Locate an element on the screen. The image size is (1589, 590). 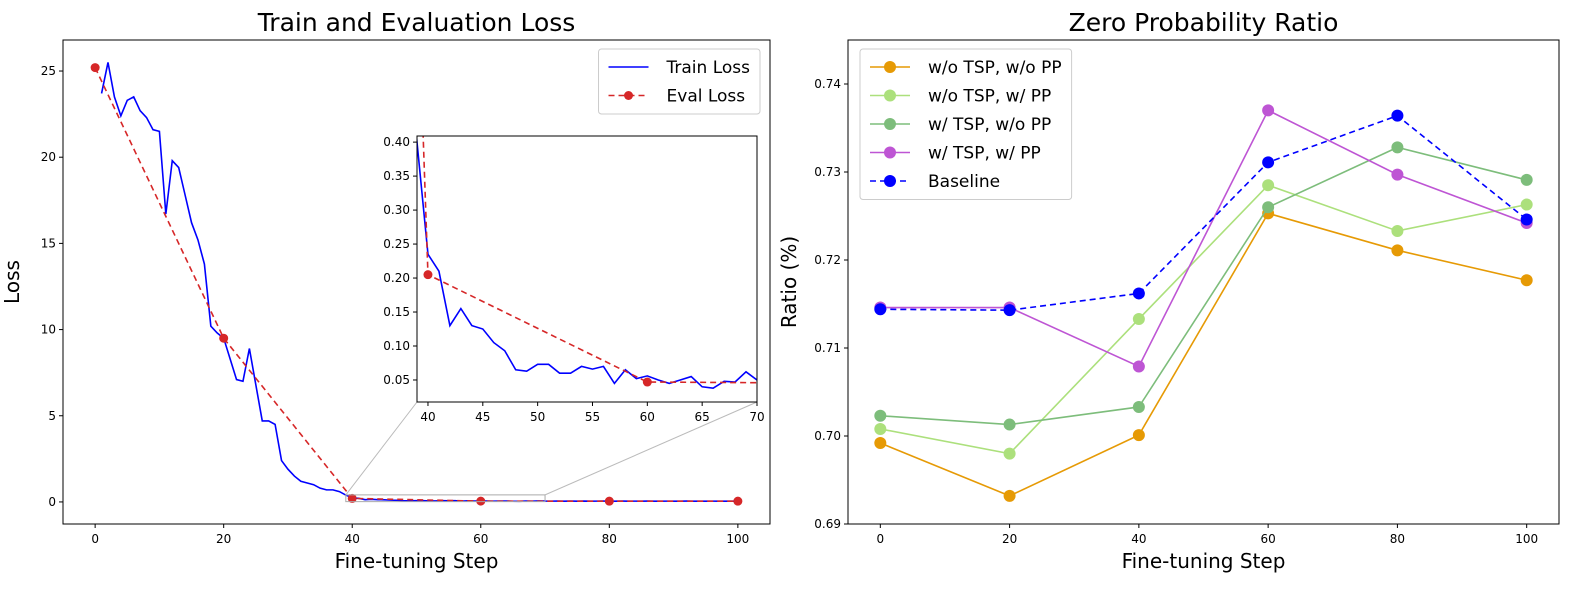
y-axis-label: Loss is located at coordinates (12, 282).